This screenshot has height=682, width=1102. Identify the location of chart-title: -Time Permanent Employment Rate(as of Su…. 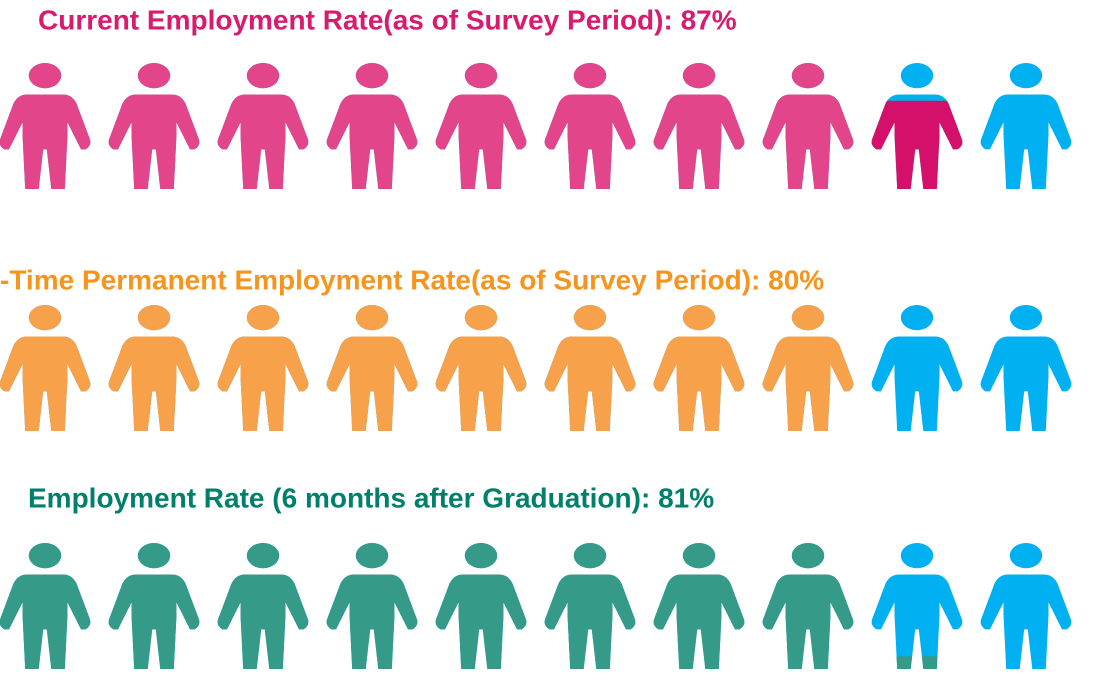
(412, 279).